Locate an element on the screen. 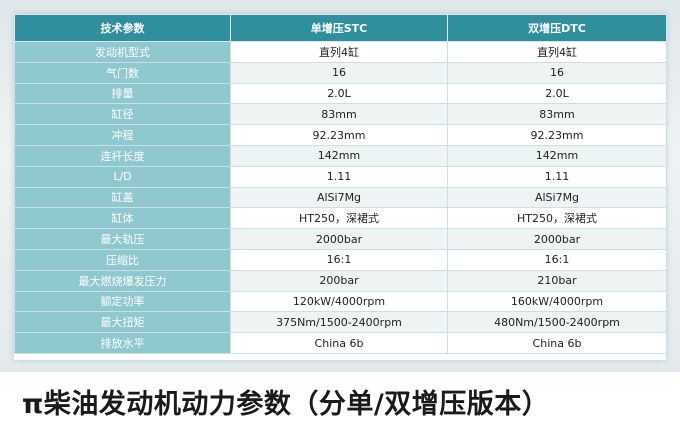  row-stc-value: 92.23mm is located at coordinates (339, 135).